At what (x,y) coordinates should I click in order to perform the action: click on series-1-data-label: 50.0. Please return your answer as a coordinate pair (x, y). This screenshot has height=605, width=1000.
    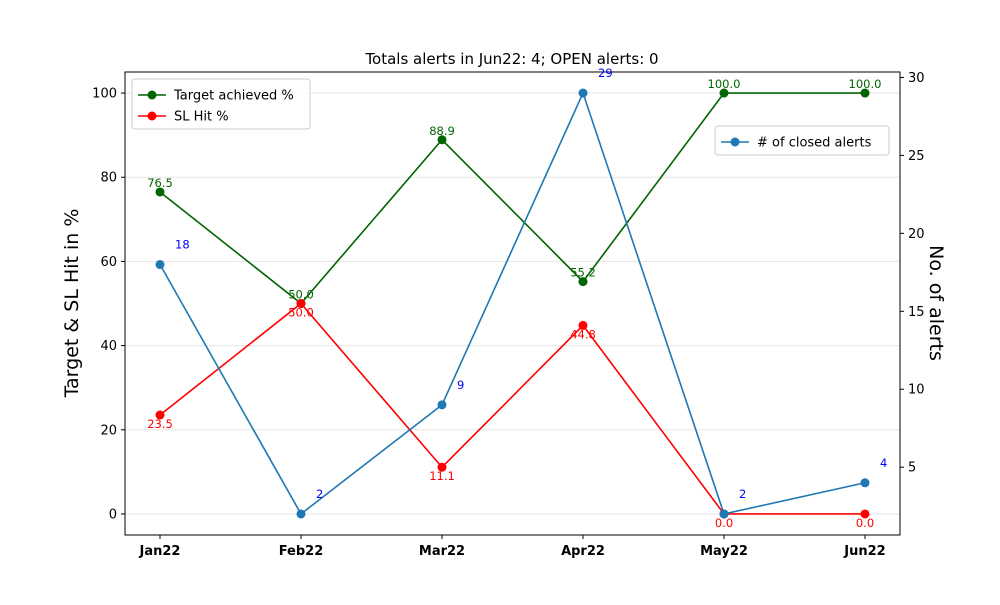
    Looking at the image, I should click on (301, 313).